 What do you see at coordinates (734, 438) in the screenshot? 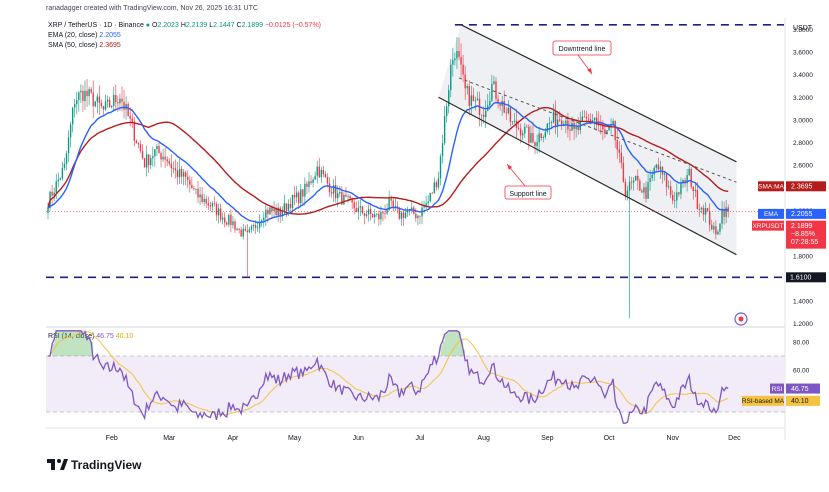
I see `time-tick-label: Dec` at bounding box center [734, 438].